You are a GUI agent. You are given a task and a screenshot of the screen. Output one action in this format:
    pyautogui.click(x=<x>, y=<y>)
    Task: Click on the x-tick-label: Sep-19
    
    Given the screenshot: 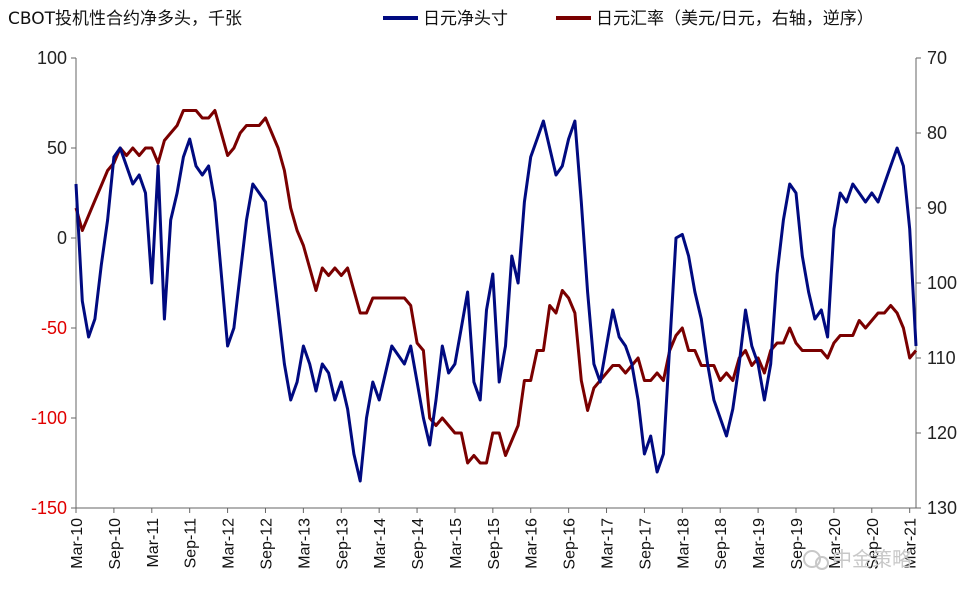 What is the action you would take?
    pyautogui.click(x=797, y=544)
    